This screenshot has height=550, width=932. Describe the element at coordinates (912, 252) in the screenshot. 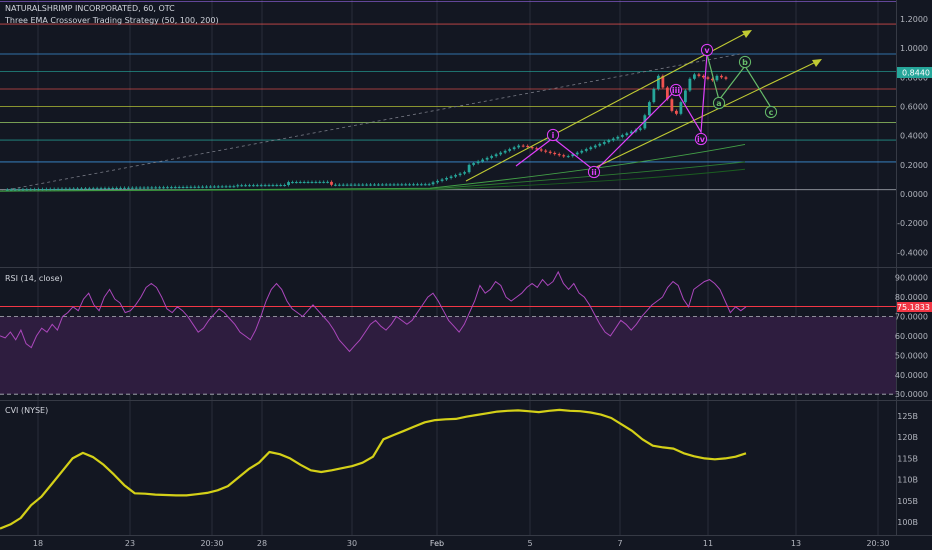

I see `price-tick-label: -0.4000` at that location.